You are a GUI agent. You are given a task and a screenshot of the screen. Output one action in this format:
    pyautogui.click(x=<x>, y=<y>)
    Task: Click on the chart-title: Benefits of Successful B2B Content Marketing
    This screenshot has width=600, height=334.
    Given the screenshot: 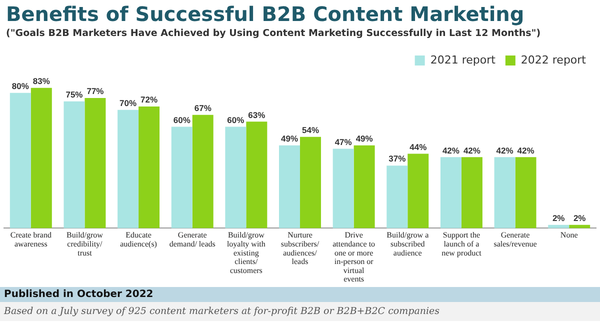 What is the action you would take?
    pyautogui.click(x=265, y=13)
    